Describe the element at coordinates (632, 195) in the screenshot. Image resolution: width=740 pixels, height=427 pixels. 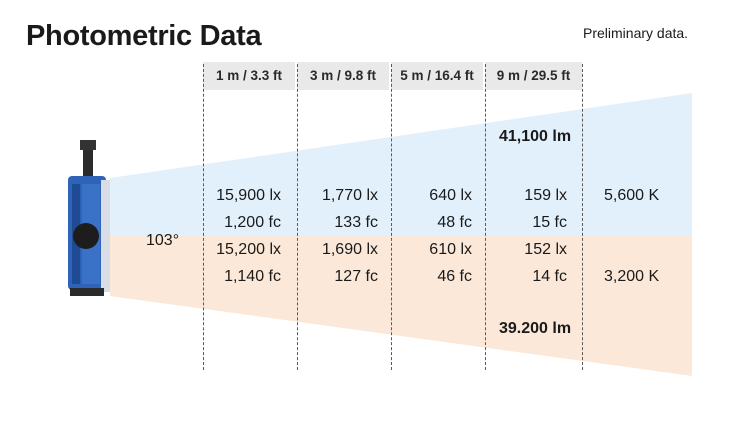
I see `daylight-cct: 5,600 K` at that location.